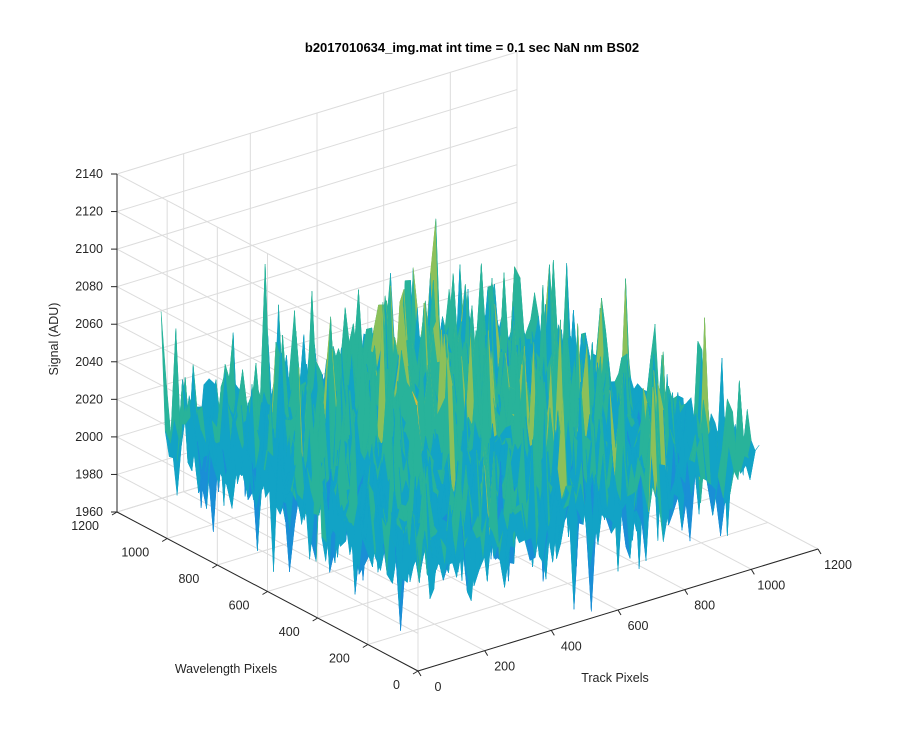 The height and width of the screenshot is (750, 900). What do you see at coordinates (96, 343) in the screenshot?
I see `z-ticks: 1960 1980 2000 2020 2040 2060 2080 2100 2120 2140` at bounding box center [96, 343].